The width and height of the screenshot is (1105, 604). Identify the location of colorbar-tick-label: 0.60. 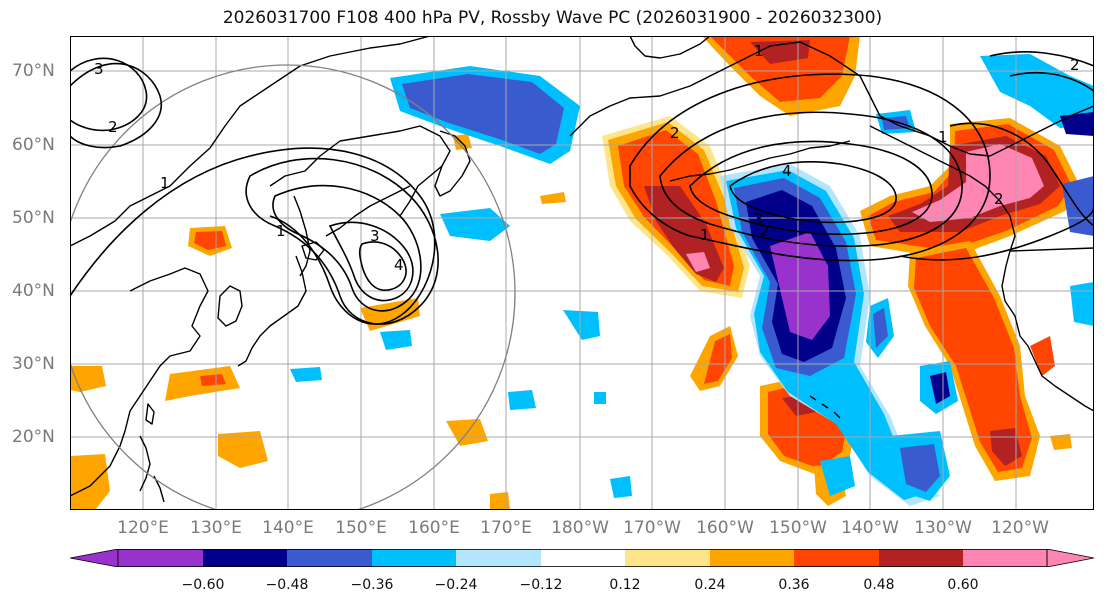
(963, 585).